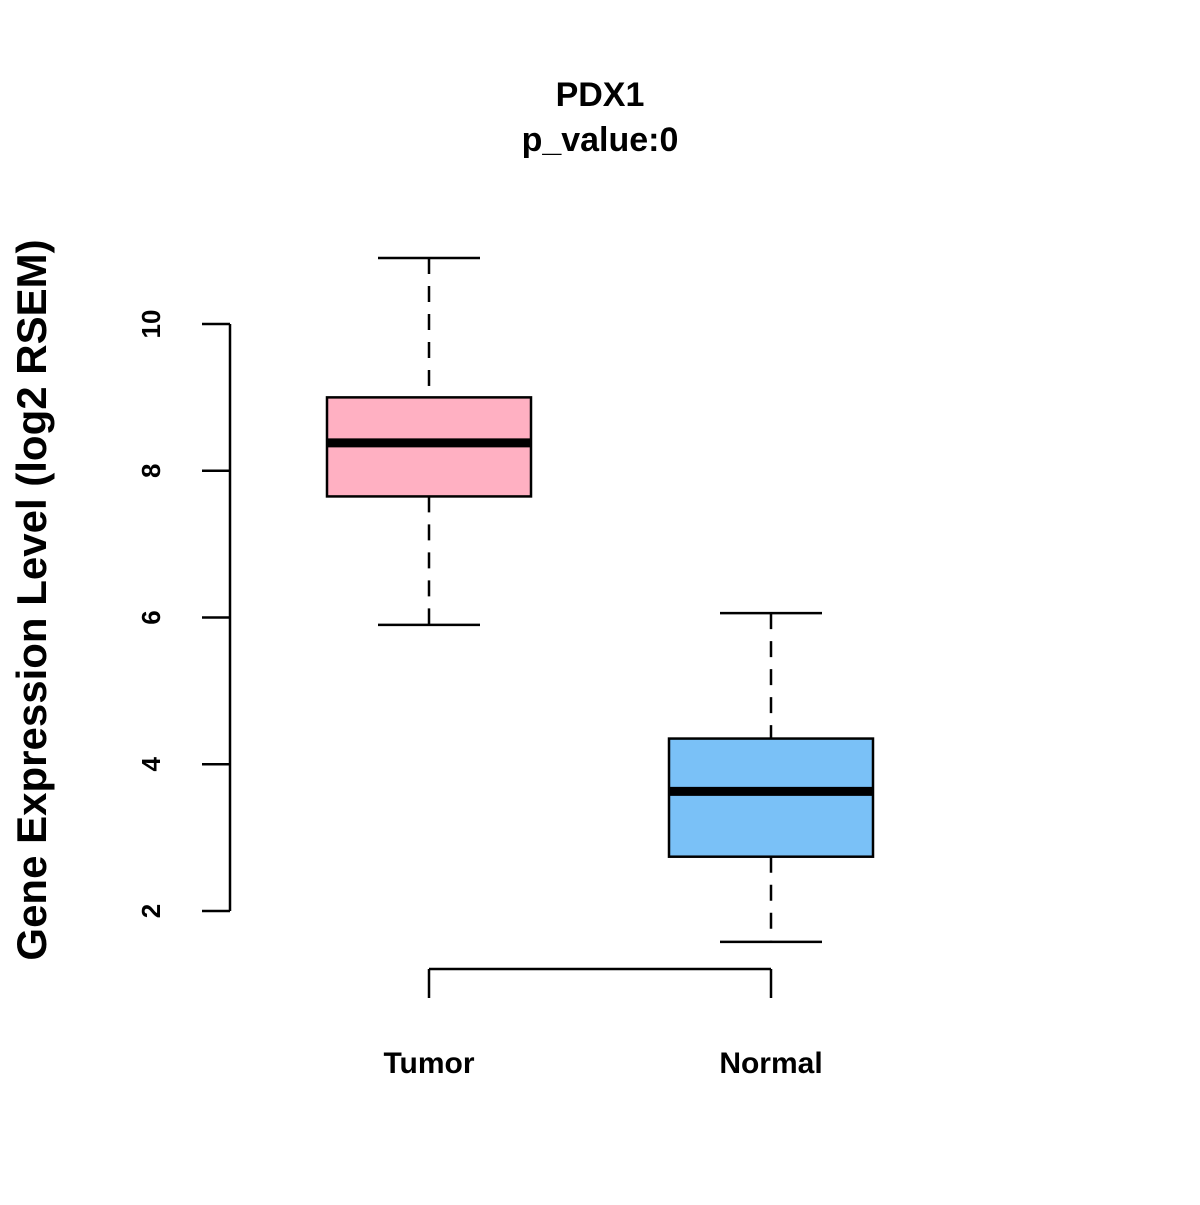 This screenshot has height=1205, width=1200. What do you see at coordinates (428, 1063) in the screenshot?
I see `x-category-label: Tumor` at bounding box center [428, 1063].